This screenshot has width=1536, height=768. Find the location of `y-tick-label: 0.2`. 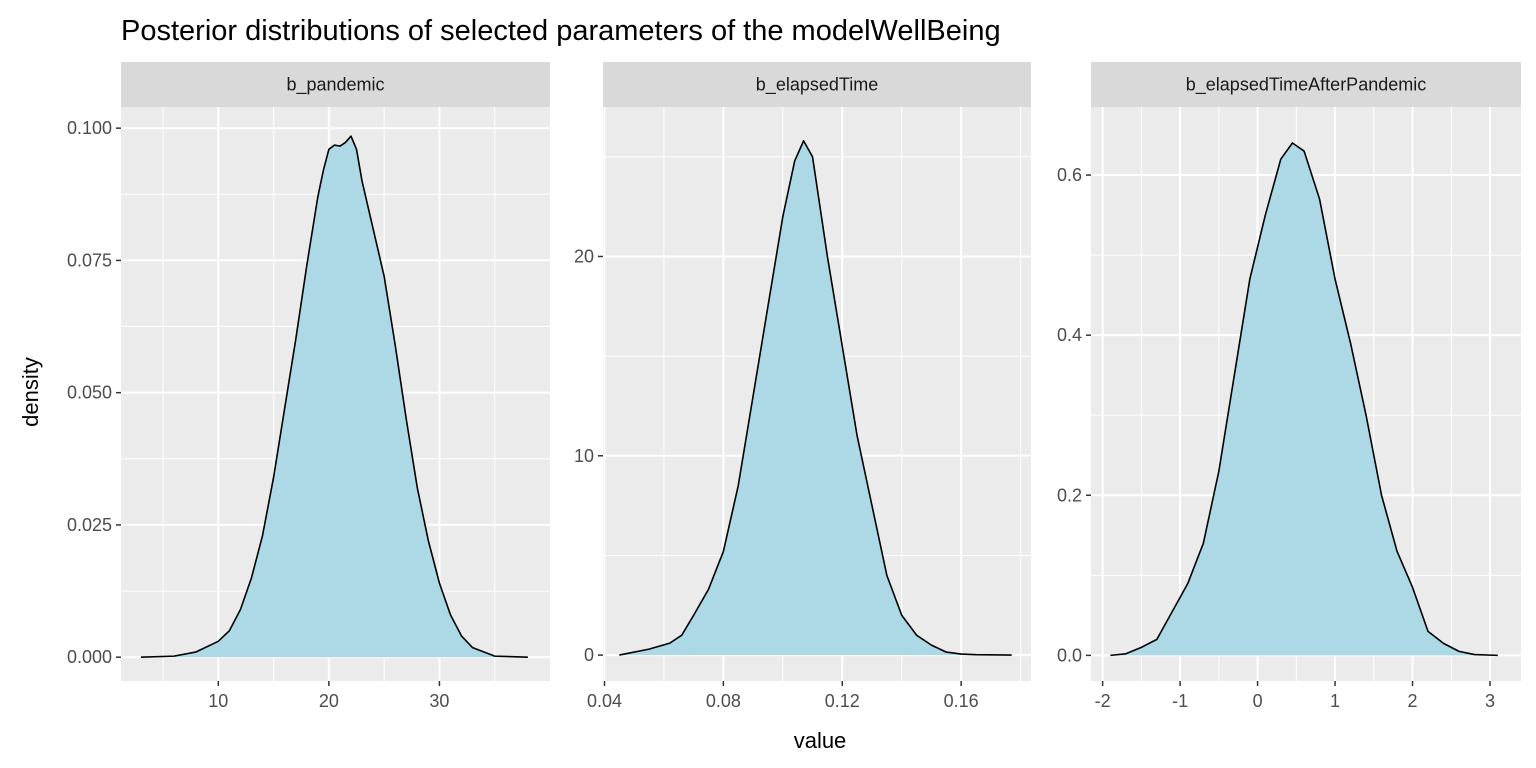

y-tick-label: 0.2 is located at coordinates (1069, 495).